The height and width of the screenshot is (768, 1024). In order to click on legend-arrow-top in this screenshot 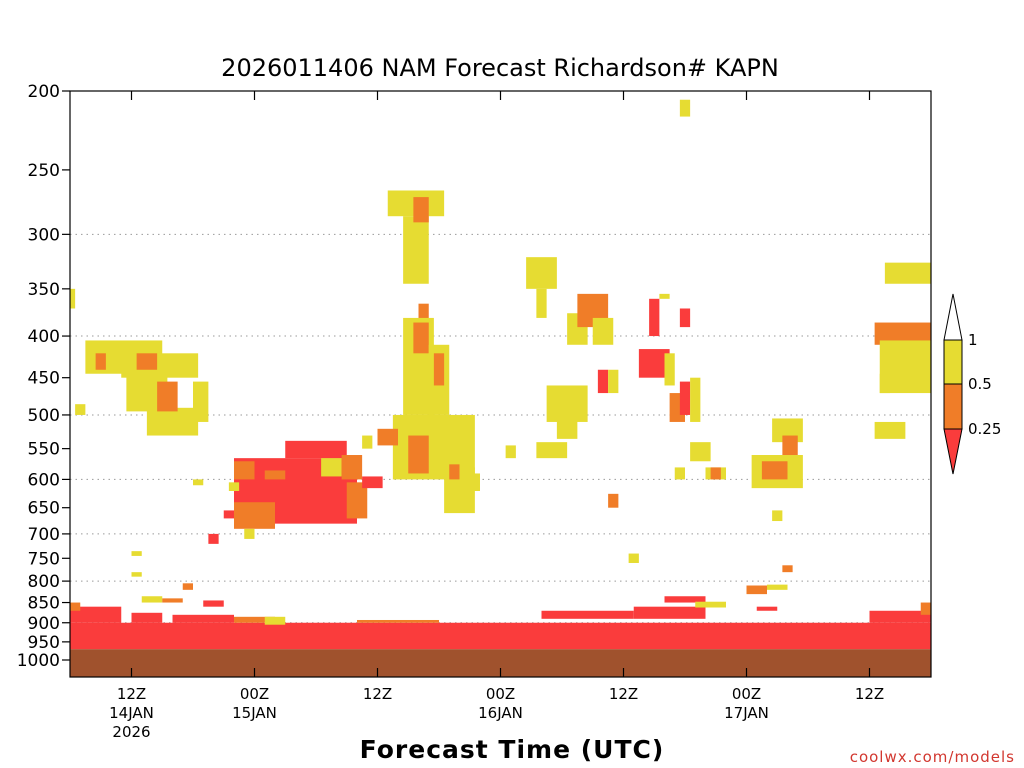, I will do `click(953, 317)`.